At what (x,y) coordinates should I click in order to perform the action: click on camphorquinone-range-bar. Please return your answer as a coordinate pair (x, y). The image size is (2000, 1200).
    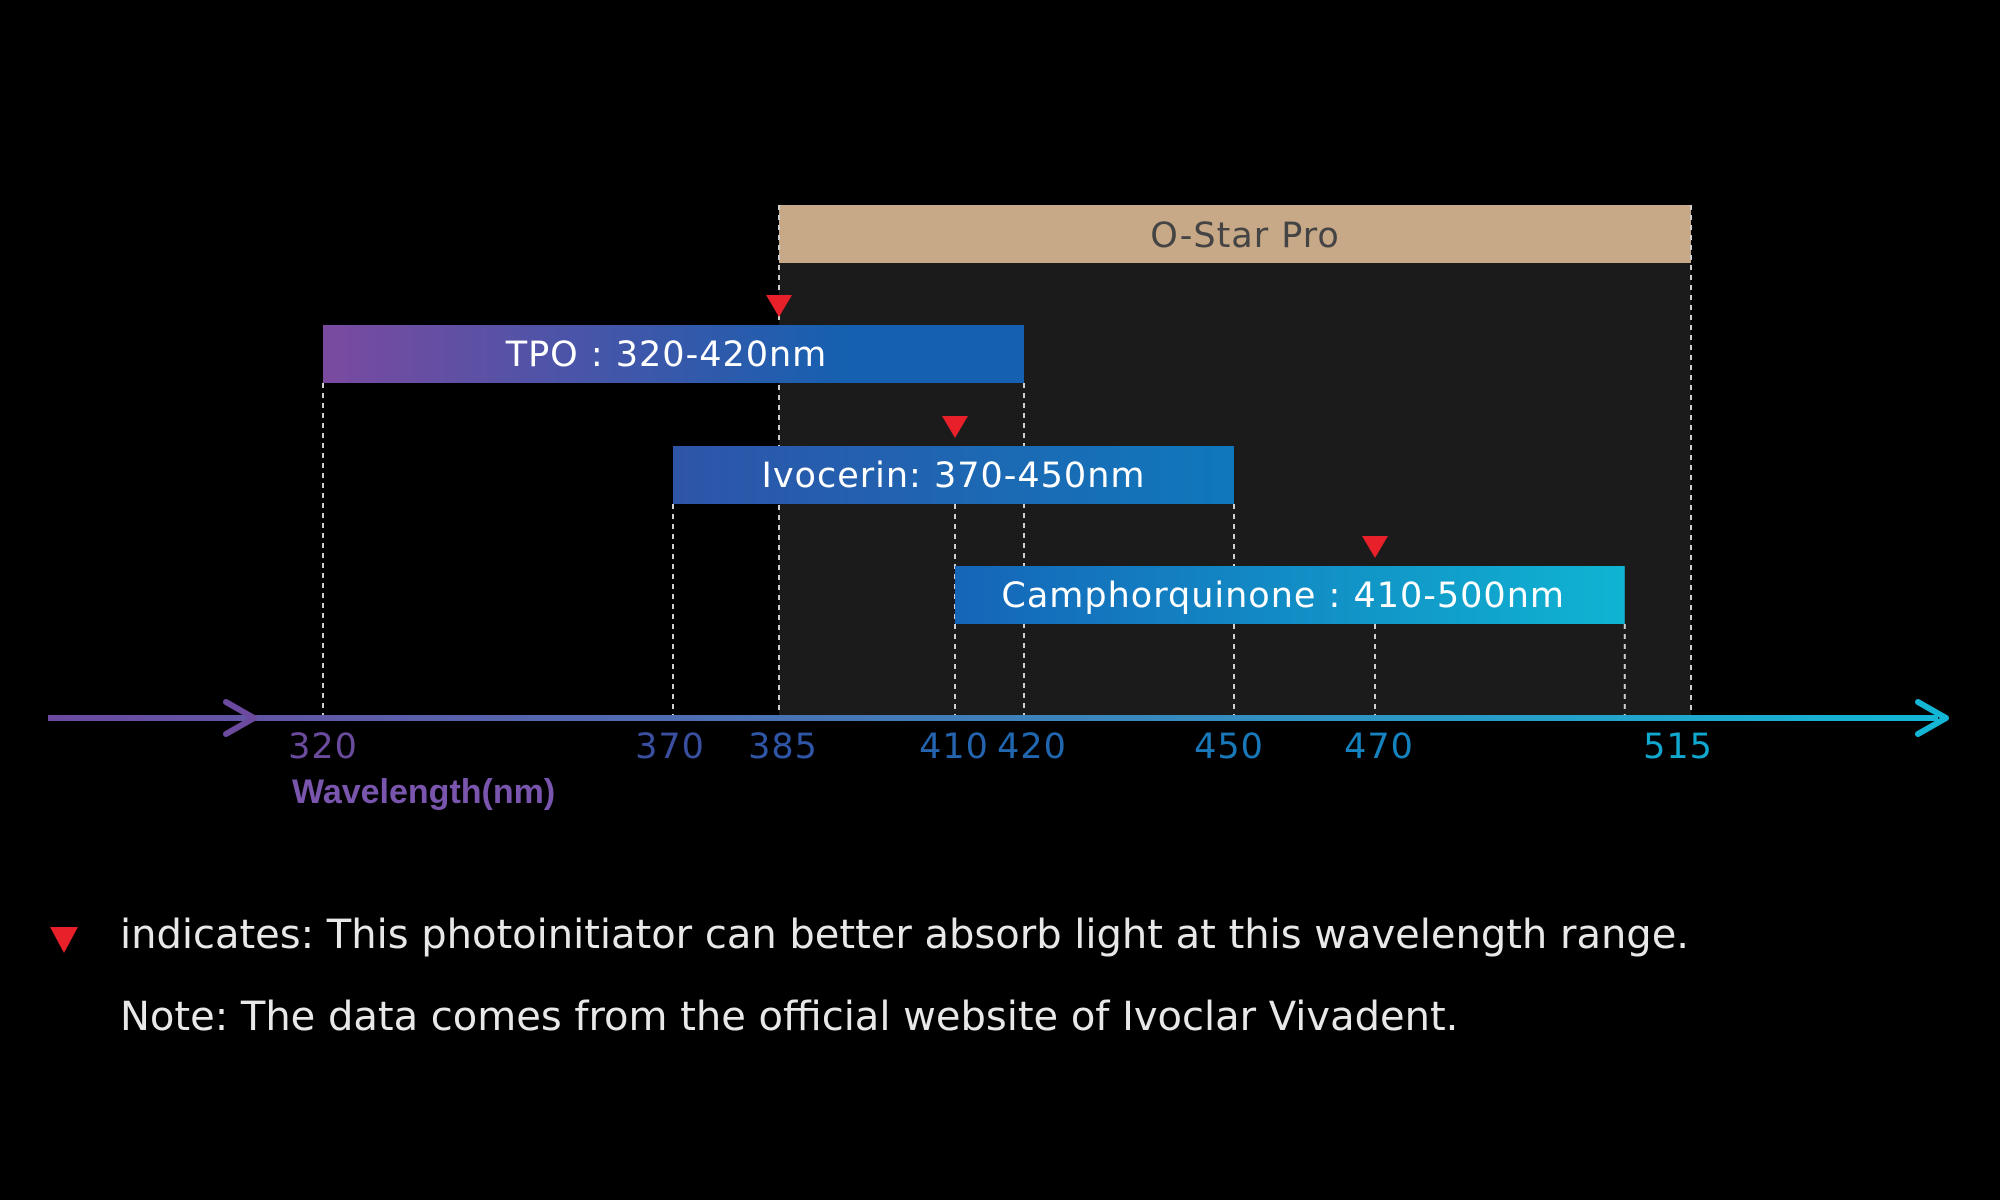
    Looking at the image, I should click on (1290, 595).